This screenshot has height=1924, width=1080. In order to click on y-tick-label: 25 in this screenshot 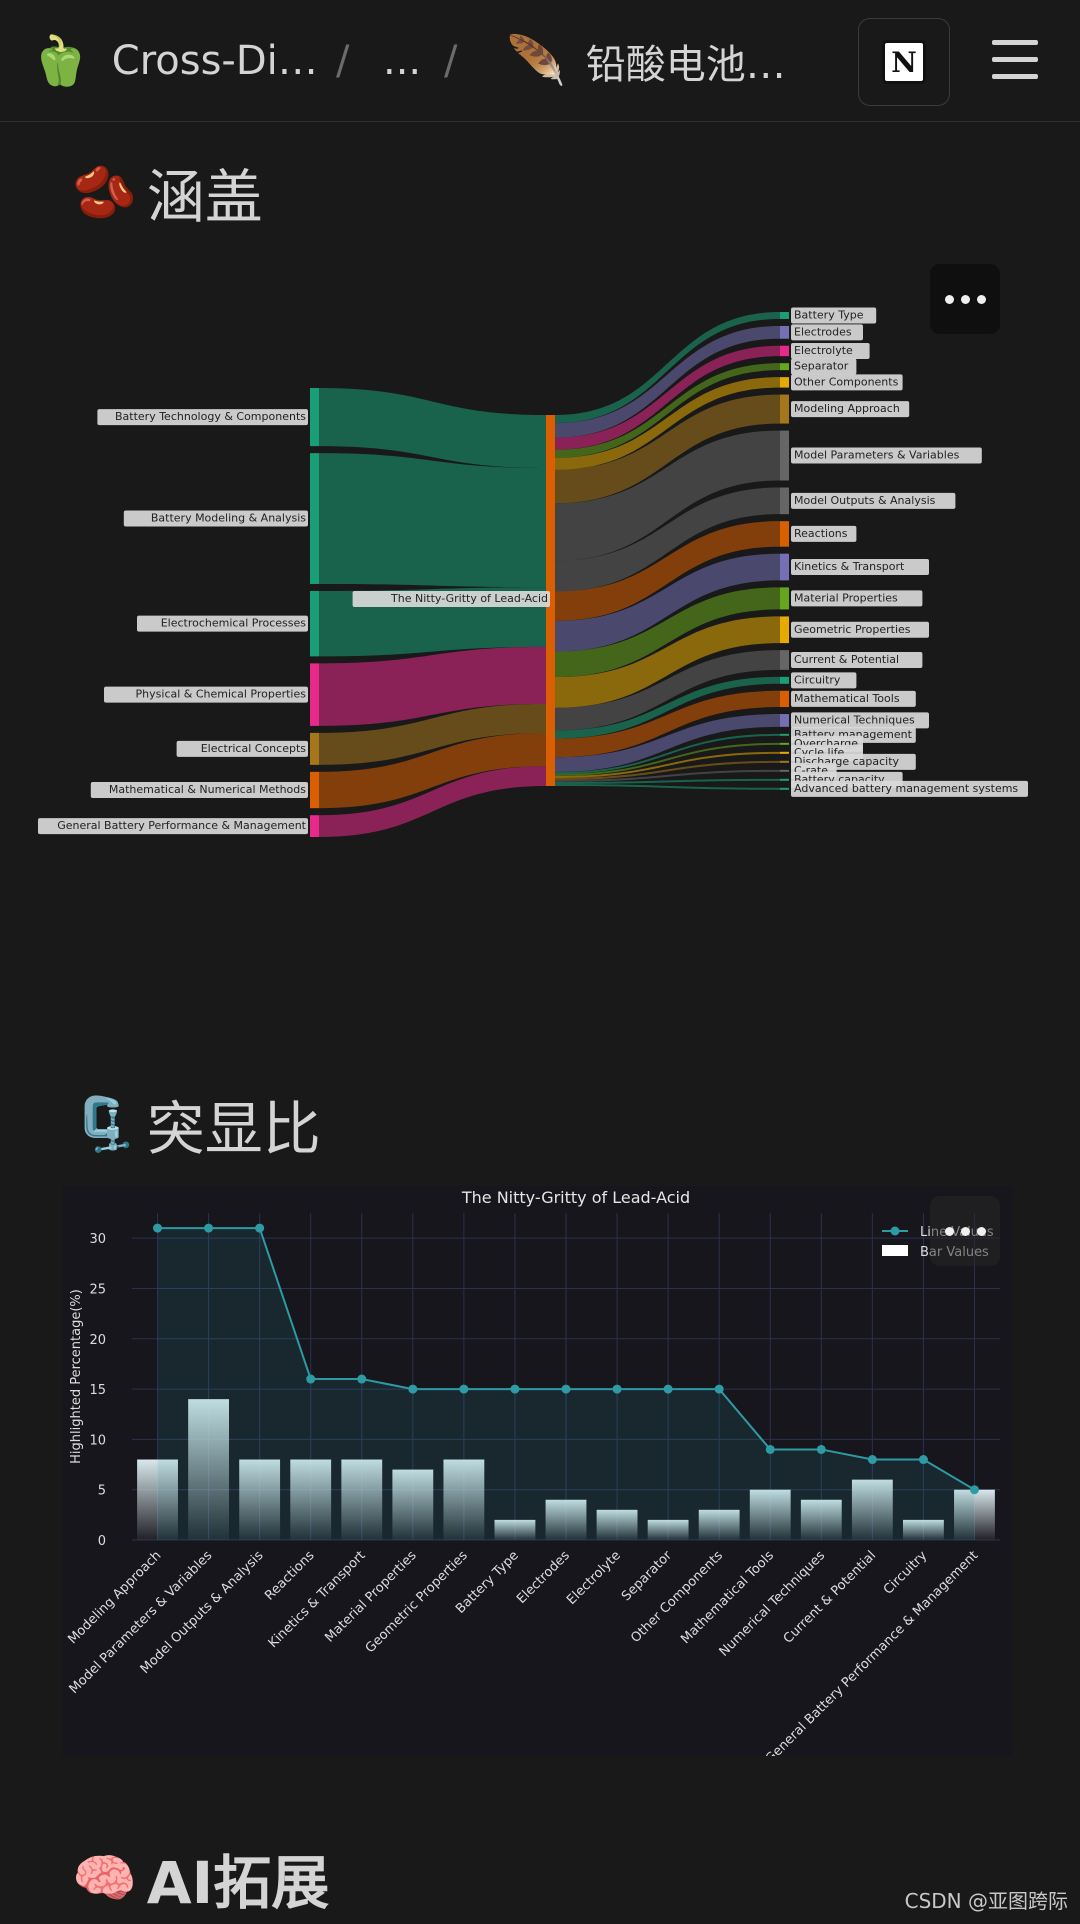, I will do `click(97, 1289)`.